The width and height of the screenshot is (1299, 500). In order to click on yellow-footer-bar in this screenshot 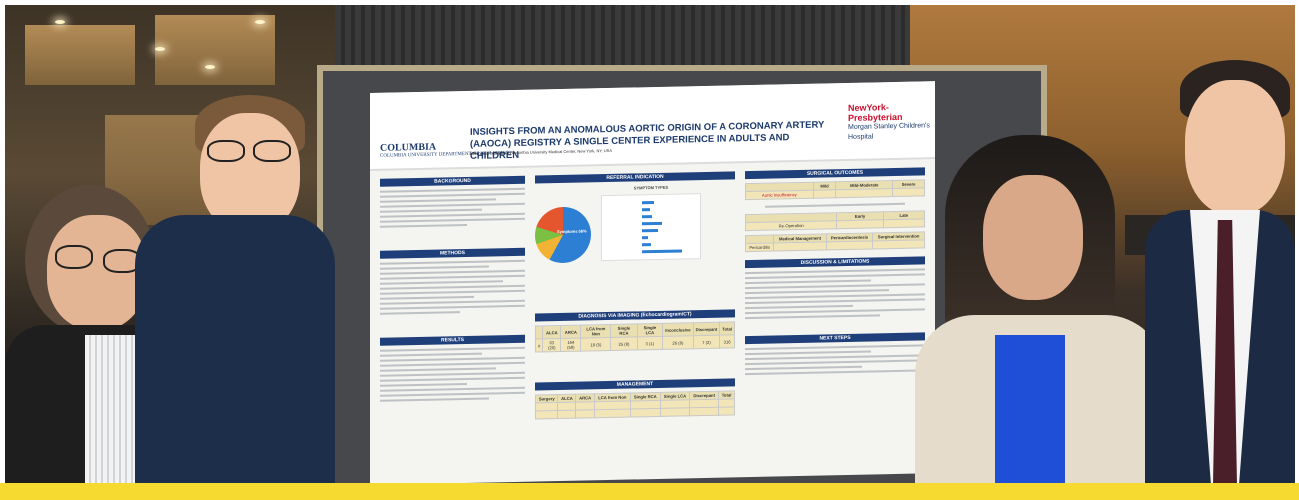, I will do `click(649, 491)`.